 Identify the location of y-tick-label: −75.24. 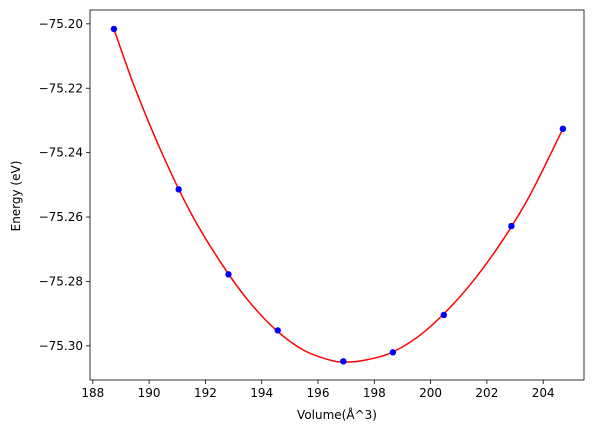
(61, 153).